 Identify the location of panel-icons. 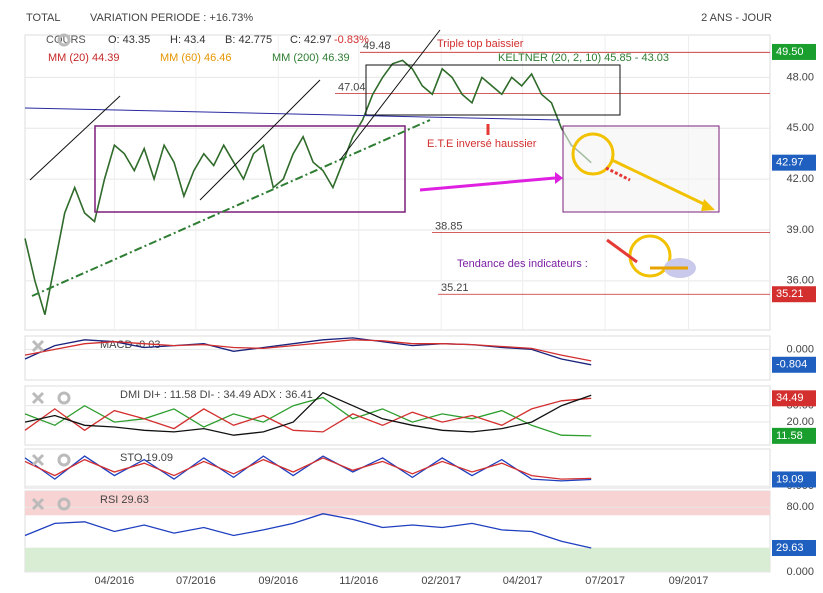
(51, 272).